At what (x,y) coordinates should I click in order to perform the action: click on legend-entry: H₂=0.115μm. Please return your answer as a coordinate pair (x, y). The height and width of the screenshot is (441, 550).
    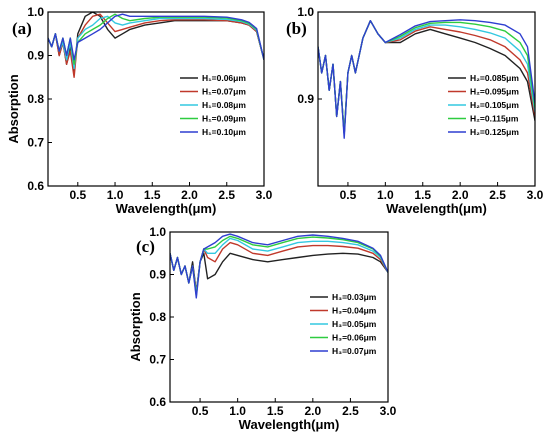
    Looking at the image, I should click on (494, 119).